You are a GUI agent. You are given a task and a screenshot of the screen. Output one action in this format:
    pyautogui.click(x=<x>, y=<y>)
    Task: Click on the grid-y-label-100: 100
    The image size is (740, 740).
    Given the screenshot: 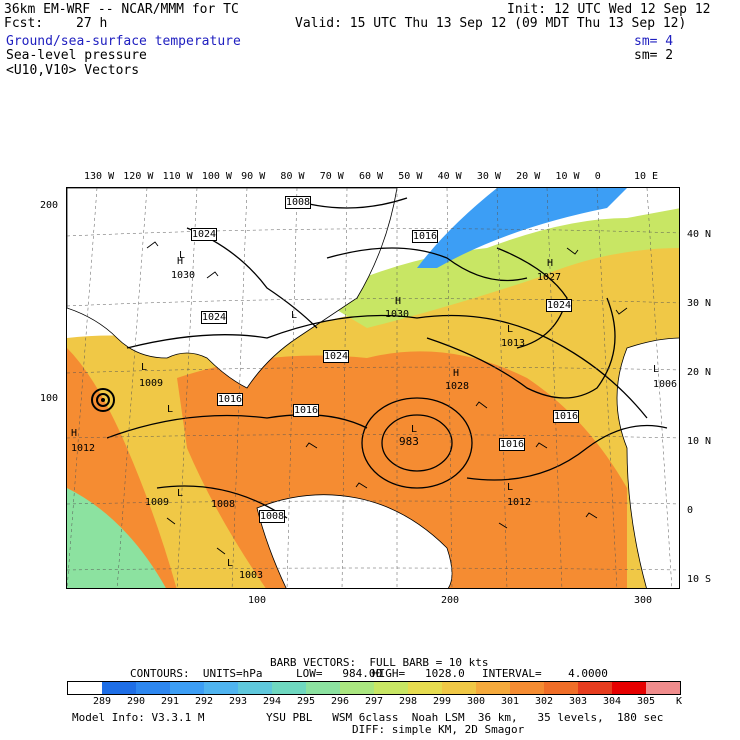 What is the action you would take?
    pyautogui.click(x=49, y=398)
    